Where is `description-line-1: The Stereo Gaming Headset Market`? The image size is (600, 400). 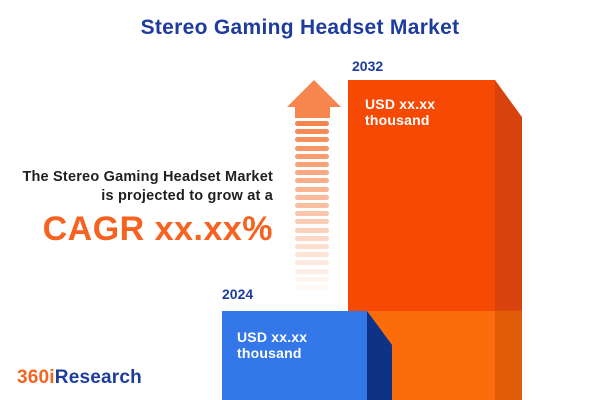
description-line-1: The Stereo Gaming Headset Market is located at coordinates (147, 177).